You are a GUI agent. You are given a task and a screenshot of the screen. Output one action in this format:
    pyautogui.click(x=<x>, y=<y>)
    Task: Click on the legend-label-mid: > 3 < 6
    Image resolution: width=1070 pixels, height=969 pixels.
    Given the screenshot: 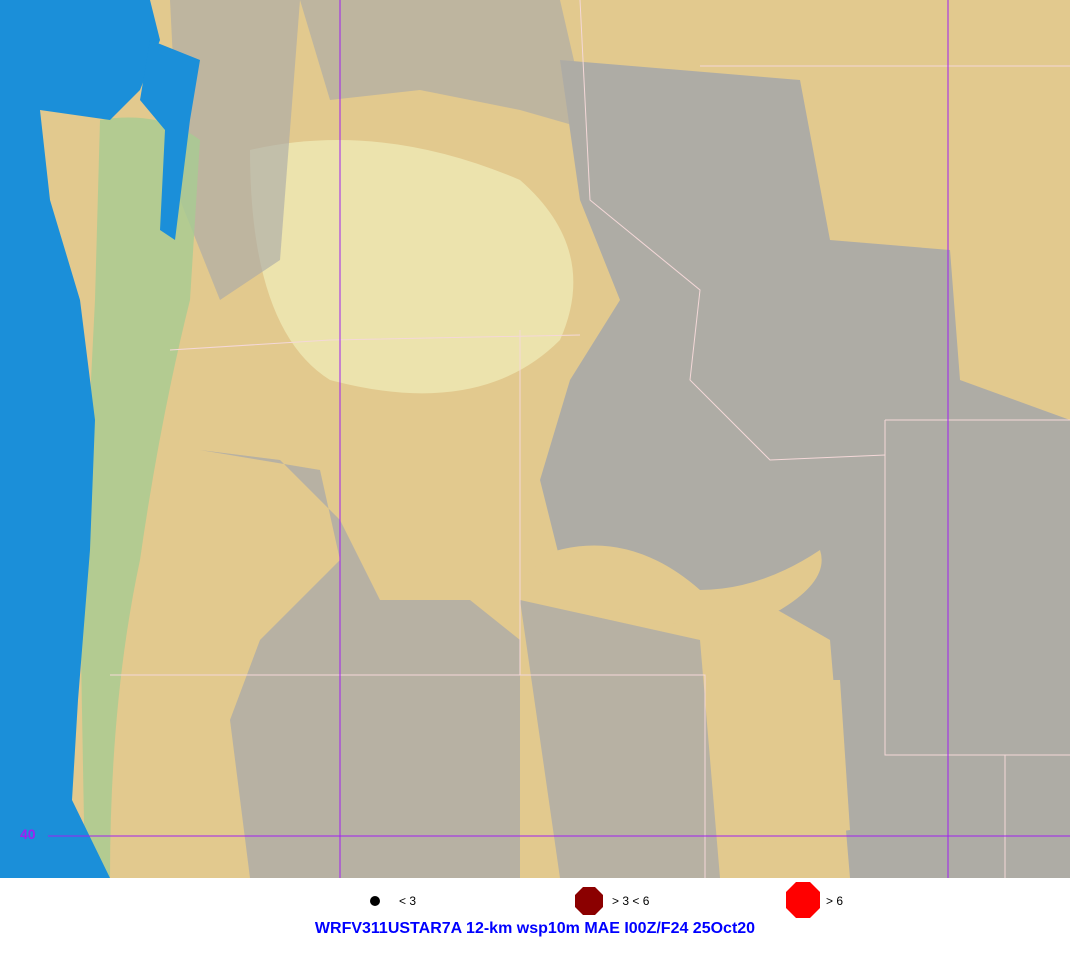 What is the action you would take?
    pyautogui.click(x=631, y=901)
    